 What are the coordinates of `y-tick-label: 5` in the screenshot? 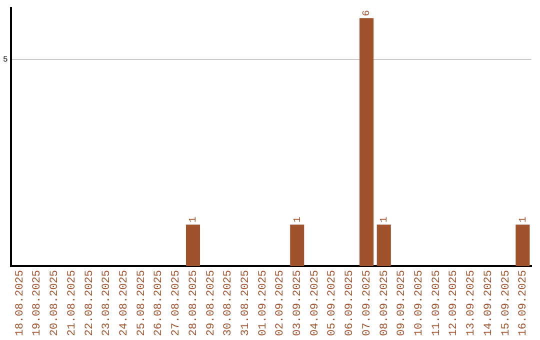 It's located at (5, 60).